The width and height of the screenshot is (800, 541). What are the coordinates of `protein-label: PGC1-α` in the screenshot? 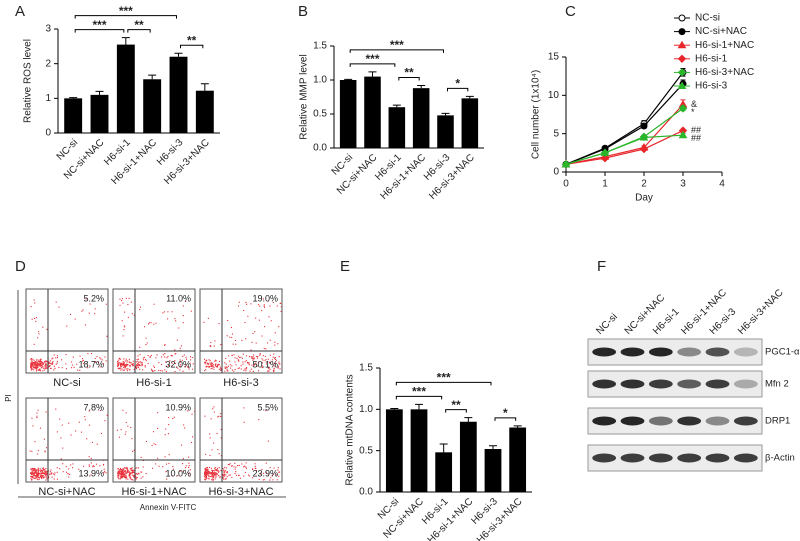 It's located at (782, 352).